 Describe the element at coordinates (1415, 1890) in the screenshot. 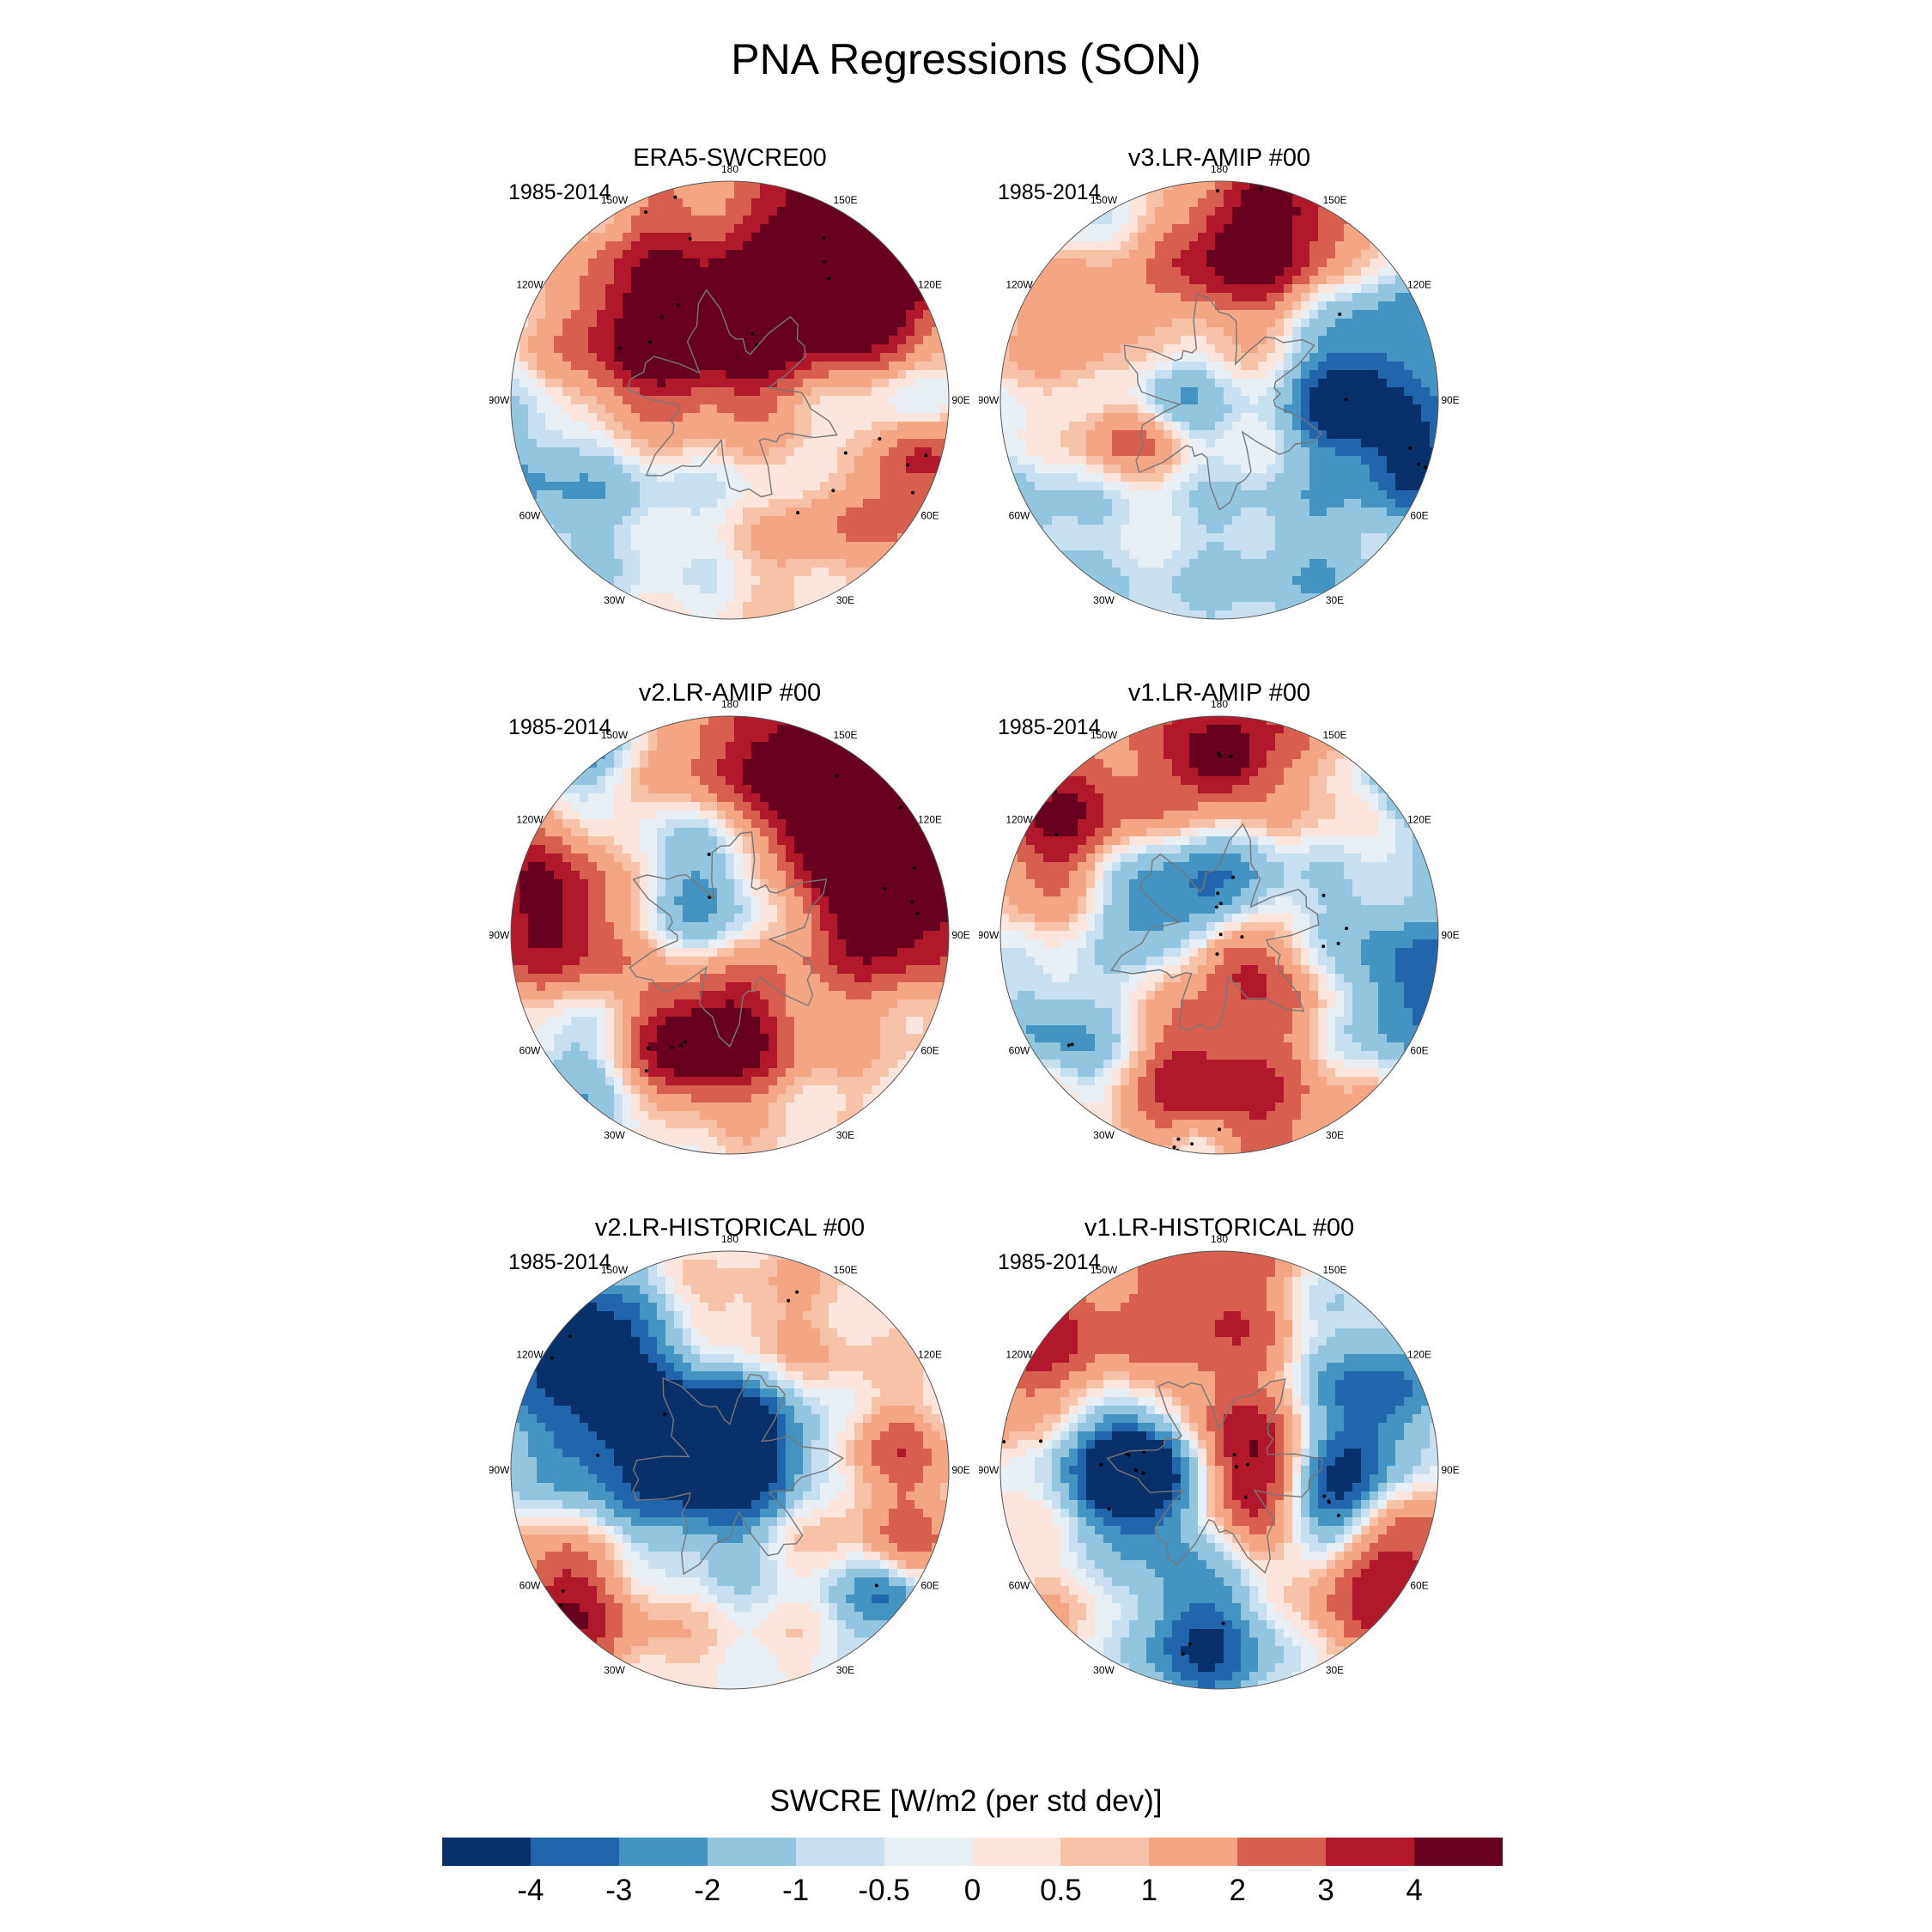

I see `colorbar-tick-label: 4` at that location.